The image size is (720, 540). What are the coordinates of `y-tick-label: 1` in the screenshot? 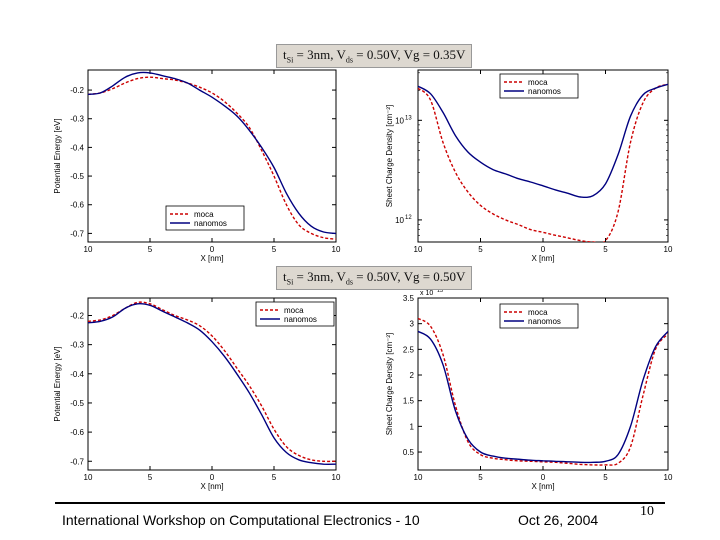 It's located at (412, 426).